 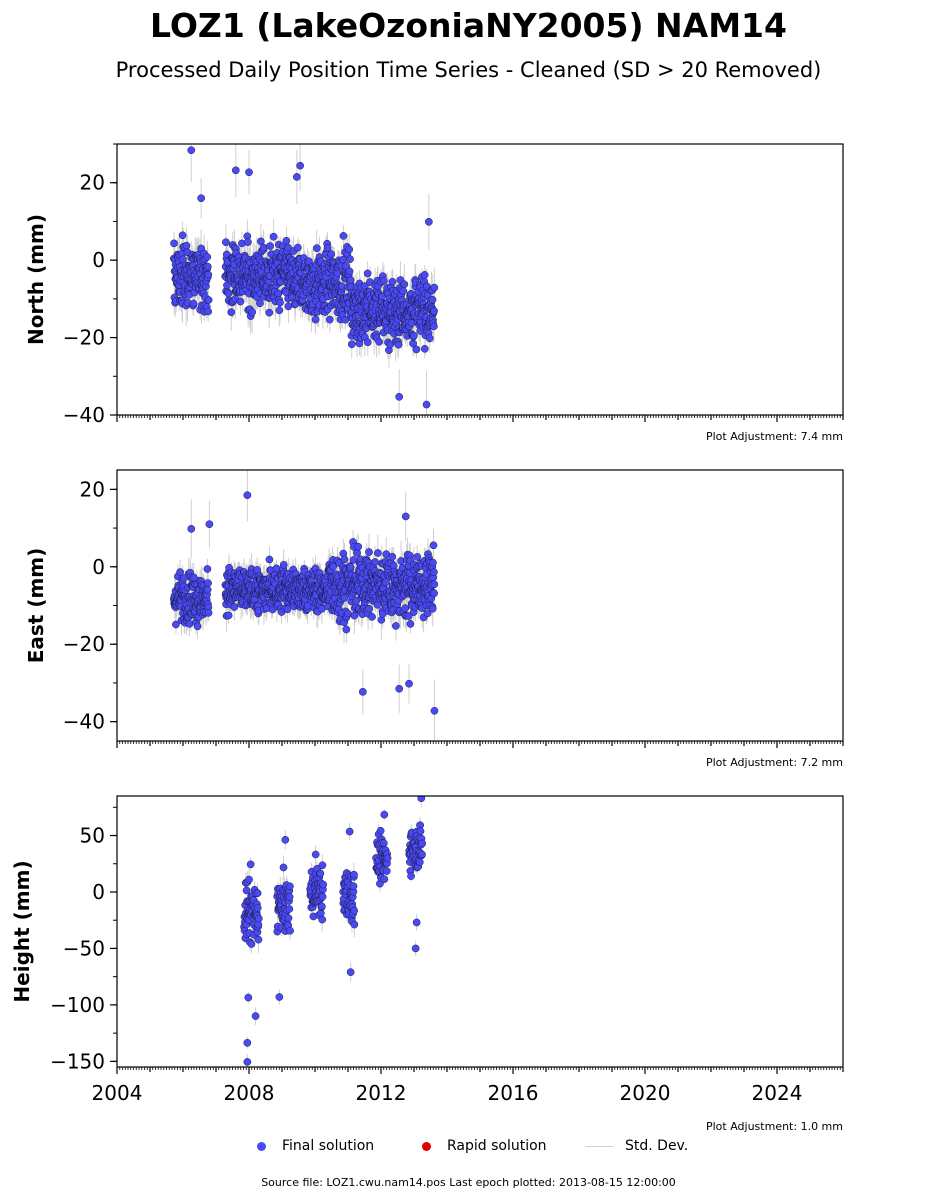 I want to click on y-axis-label: East (mm), so click(x=36, y=606).